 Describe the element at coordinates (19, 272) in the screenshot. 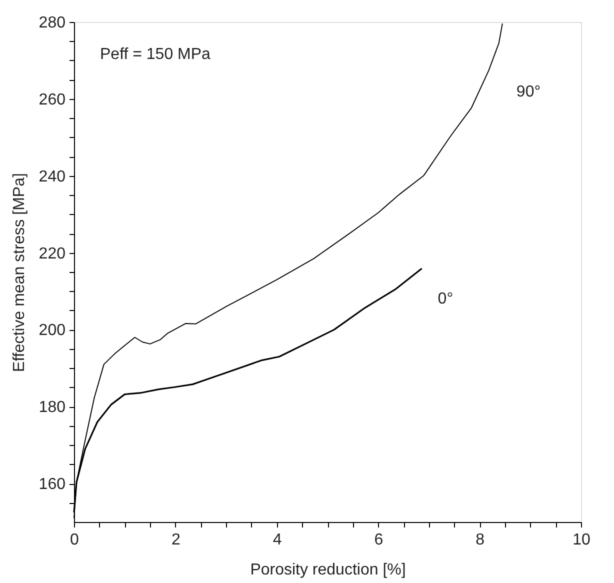

I see `y-axis-title: Effective mean stress [MPa]` at that location.